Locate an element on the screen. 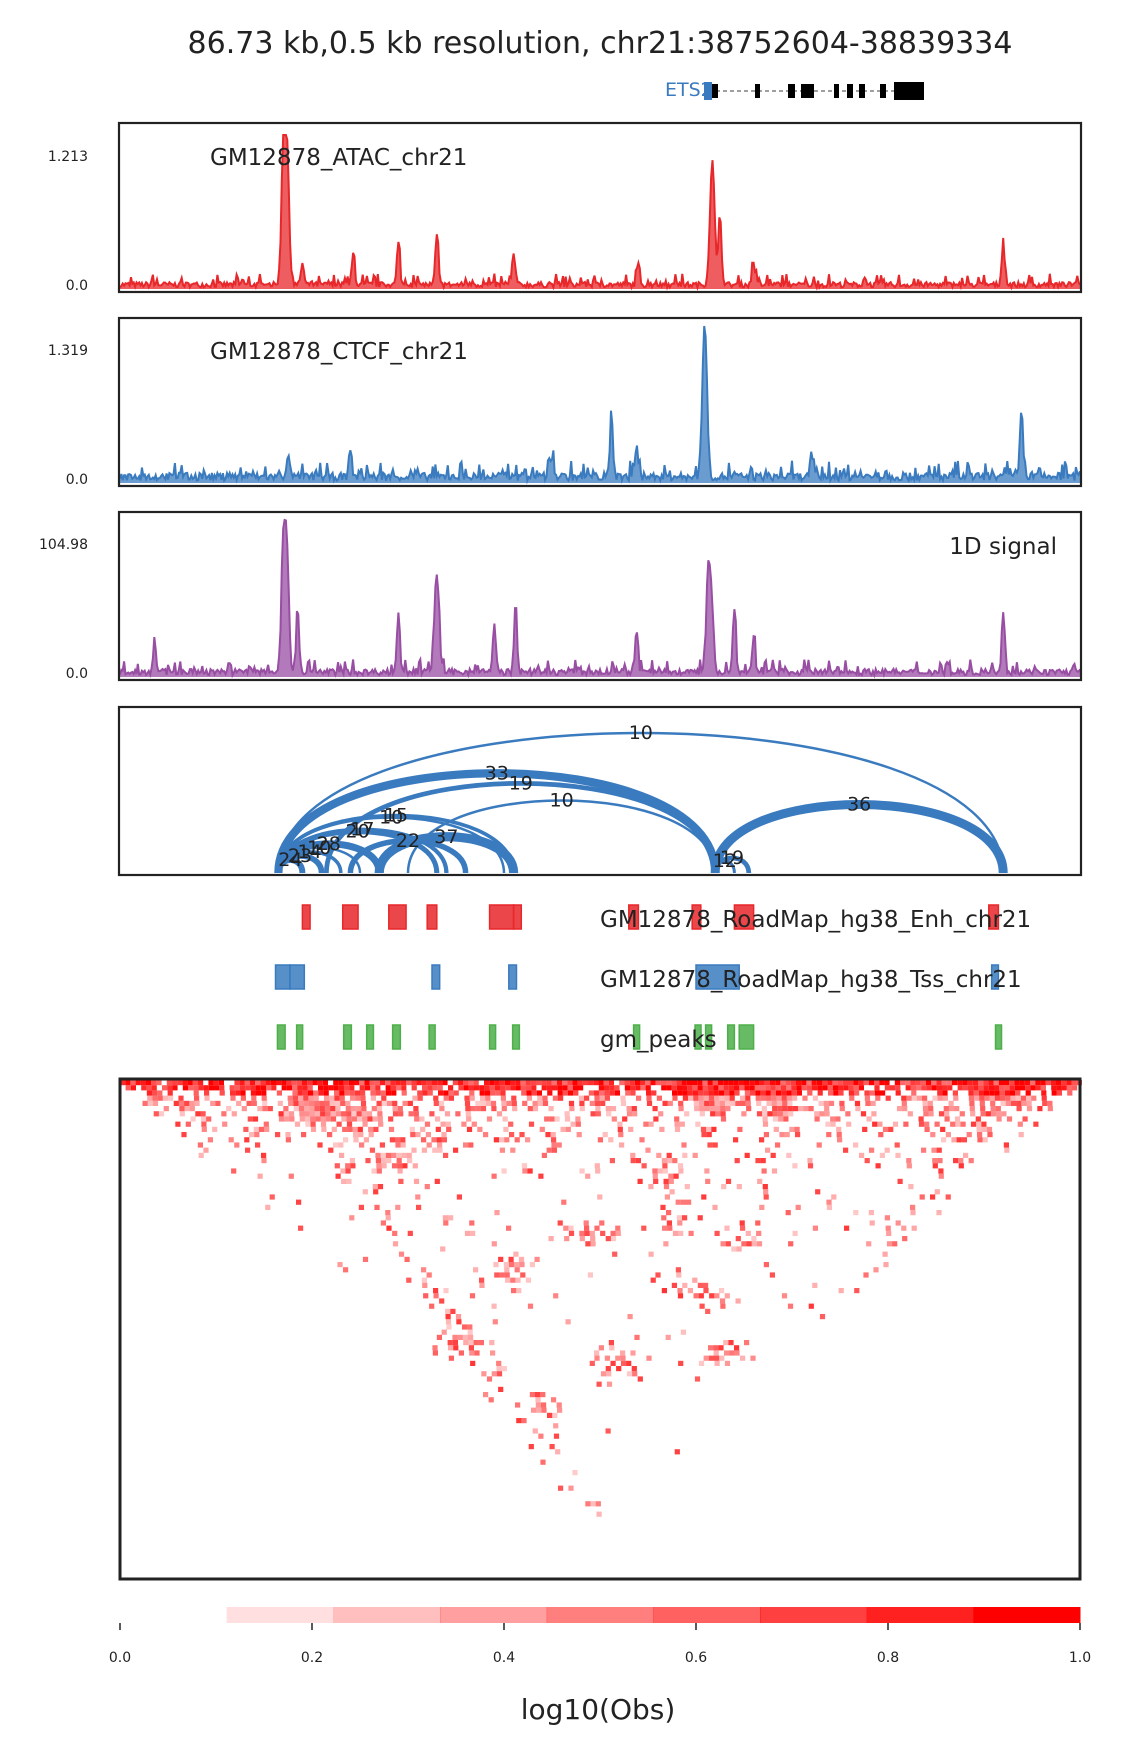 The image size is (1121, 1745). colorbar-ticks: 0.0 0.2 0.4 0.6 0.8 1.0 is located at coordinates (600, 1644).